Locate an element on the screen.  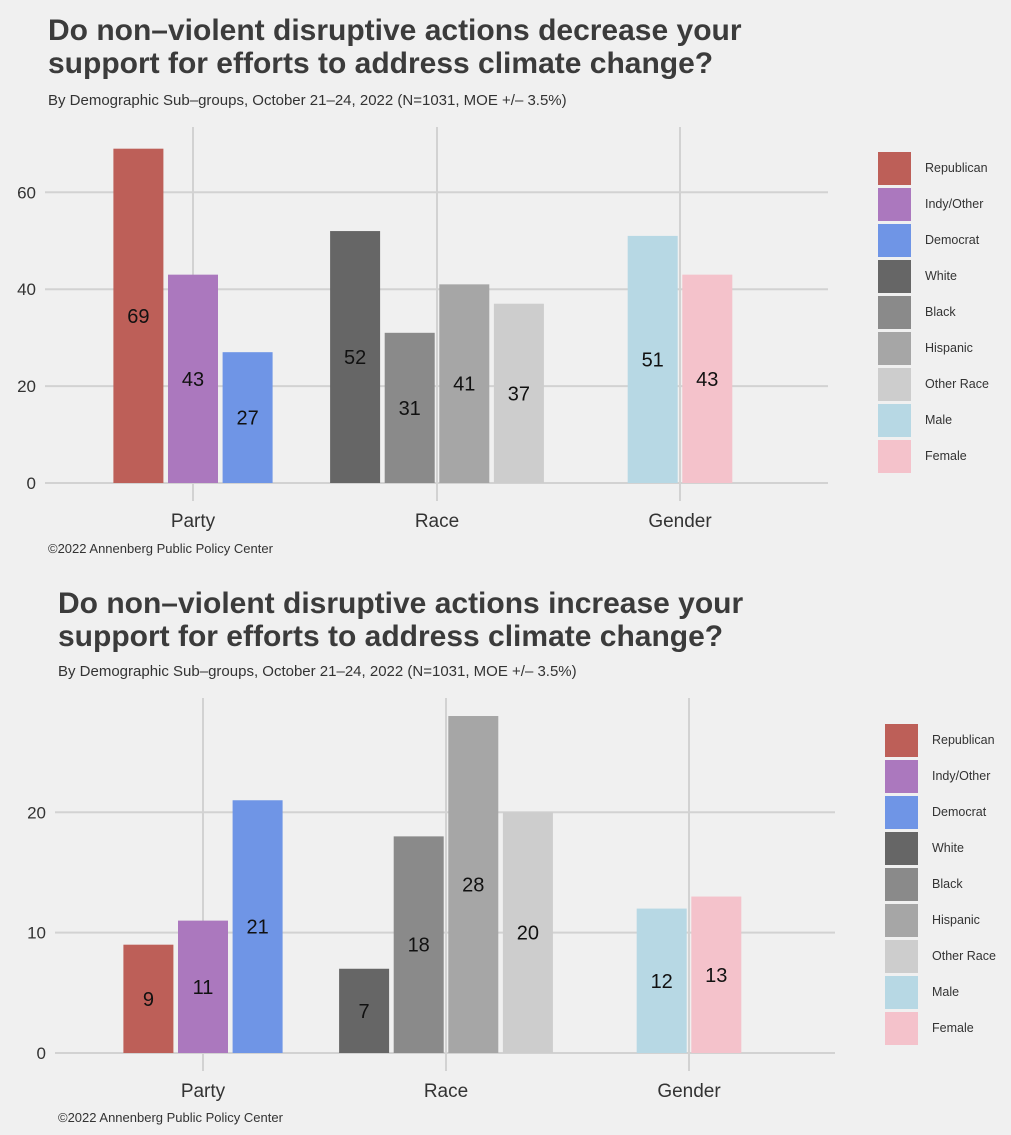
data-label: 37 is located at coordinates (519, 394).